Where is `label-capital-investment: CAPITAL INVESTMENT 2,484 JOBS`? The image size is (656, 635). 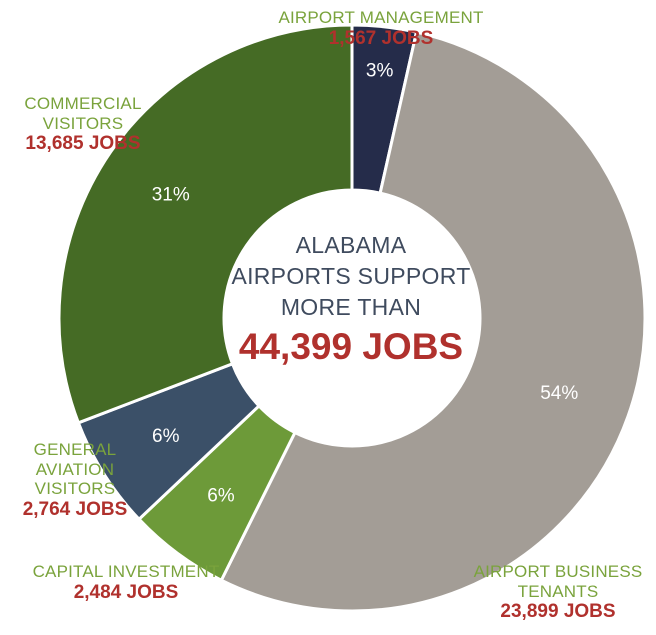 label-capital-investment: CAPITAL INVESTMENT 2,484 JOBS is located at coordinates (126, 582).